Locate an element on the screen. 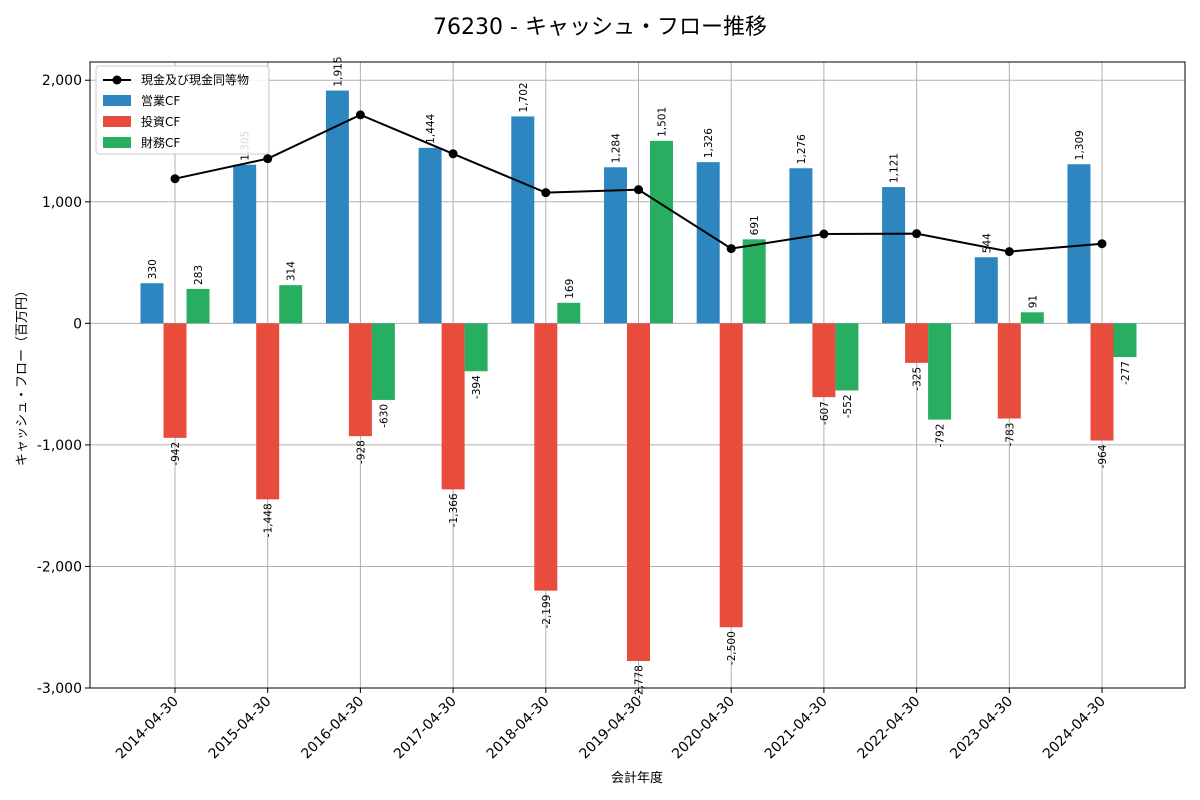  x-tick-label: 2024-04-30 is located at coordinates (1074, 728).